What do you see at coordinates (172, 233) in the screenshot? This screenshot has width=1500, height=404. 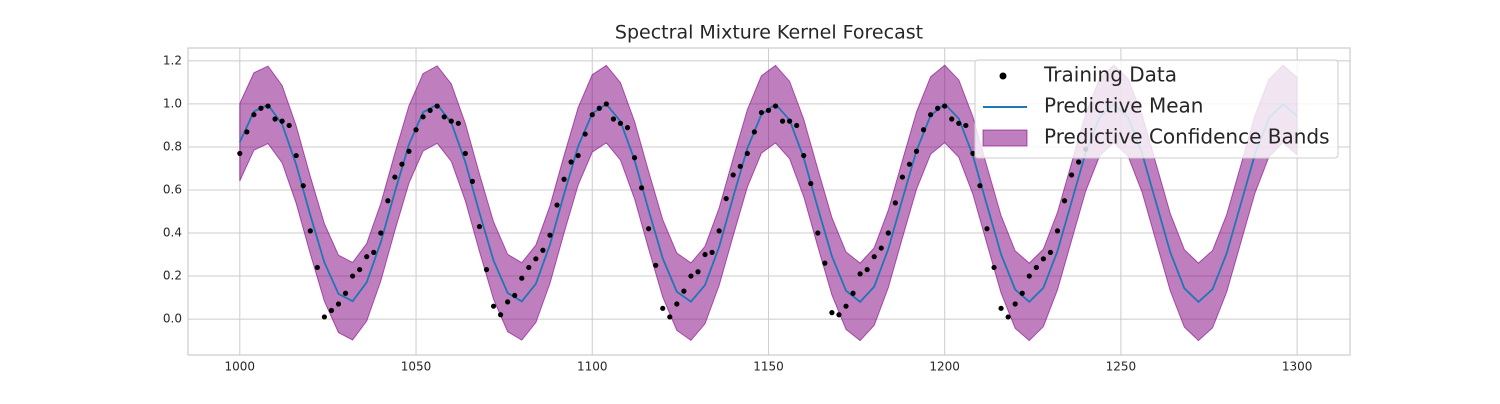 I see `y-tick-label: 0.4` at bounding box center [172, 233].